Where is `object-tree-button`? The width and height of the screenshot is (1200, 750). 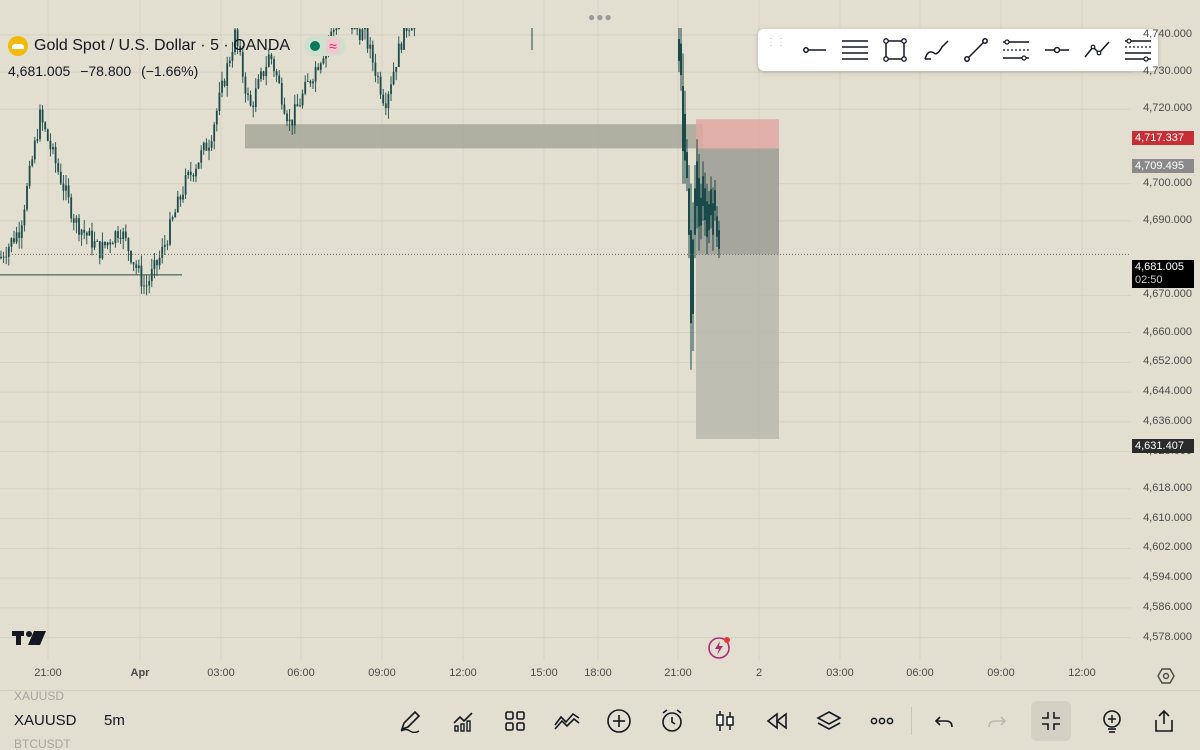
object-tree-button is located at coordinates (829, 721).